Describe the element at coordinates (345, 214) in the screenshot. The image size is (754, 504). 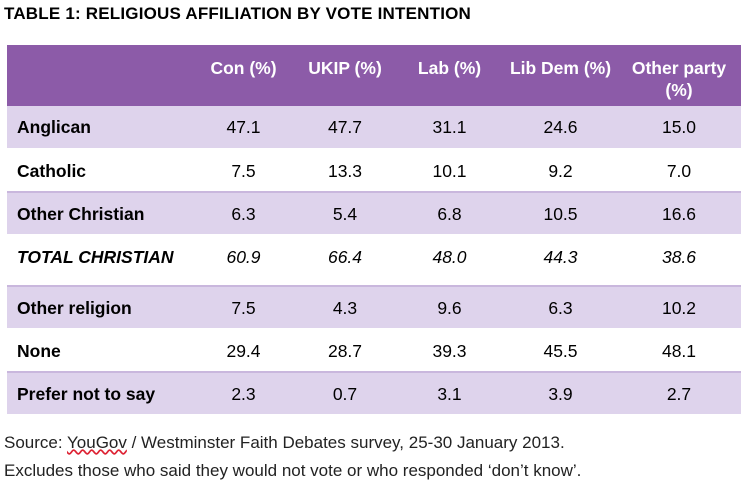
I see `cell: 5.4` at that location.